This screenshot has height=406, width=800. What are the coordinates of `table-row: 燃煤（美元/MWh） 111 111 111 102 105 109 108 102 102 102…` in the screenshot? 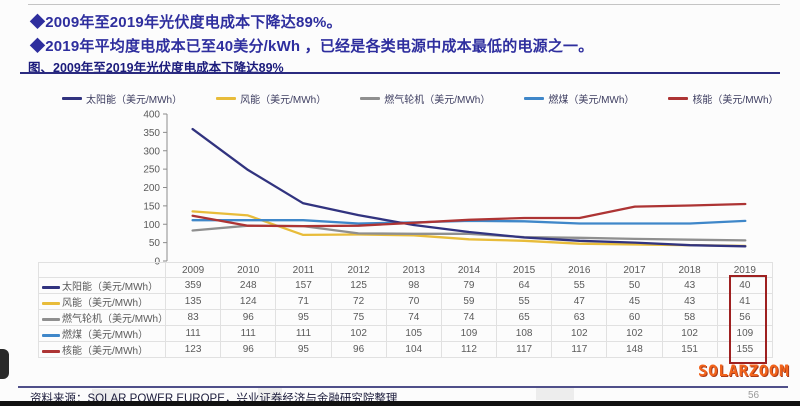 It's located at (406, 333).